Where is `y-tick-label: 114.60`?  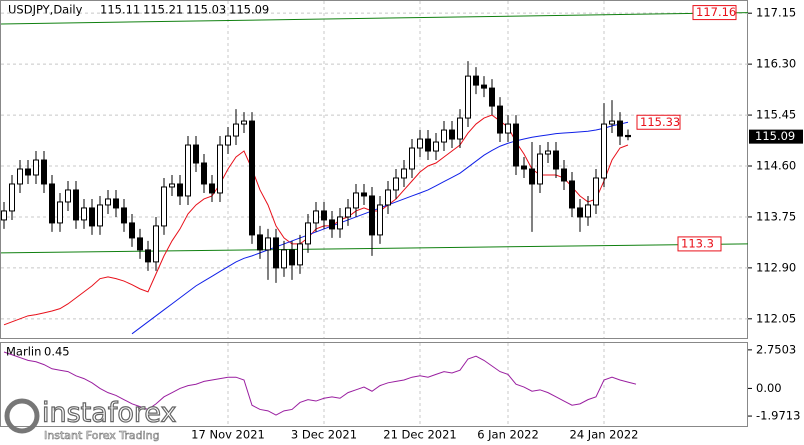 y-tick-label: 114.60 is located at coordinates (776, 166).